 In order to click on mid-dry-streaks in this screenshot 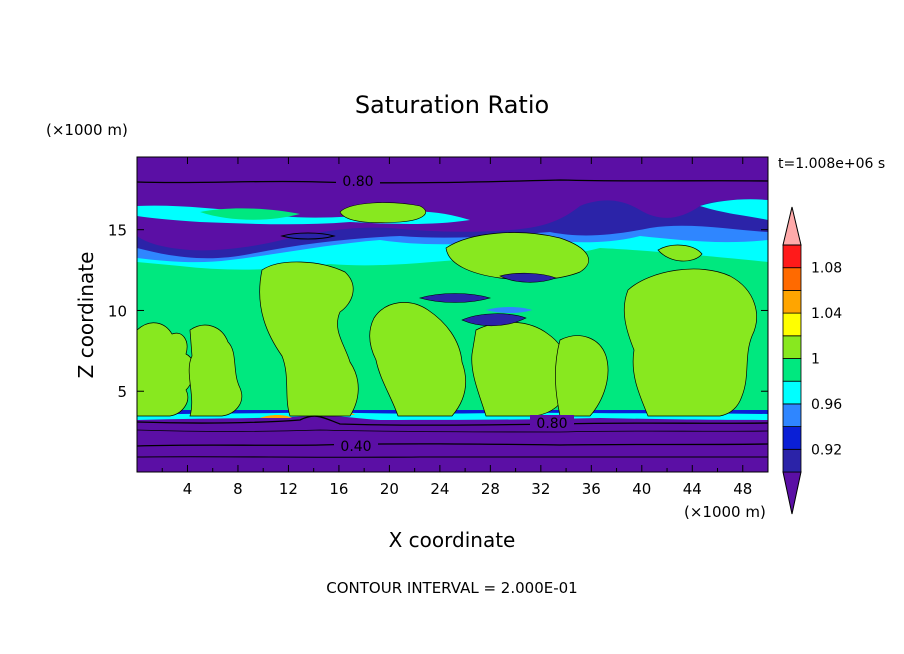, I will do `click(420, 280)`.